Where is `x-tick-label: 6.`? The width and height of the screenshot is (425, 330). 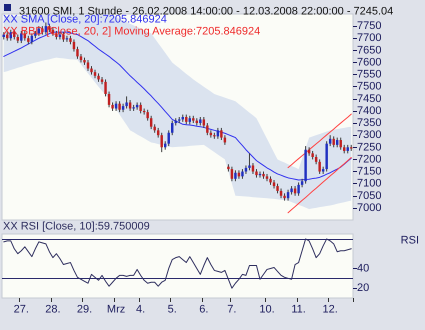
x-tick-label: 6. is located at coordinates (203, 310).